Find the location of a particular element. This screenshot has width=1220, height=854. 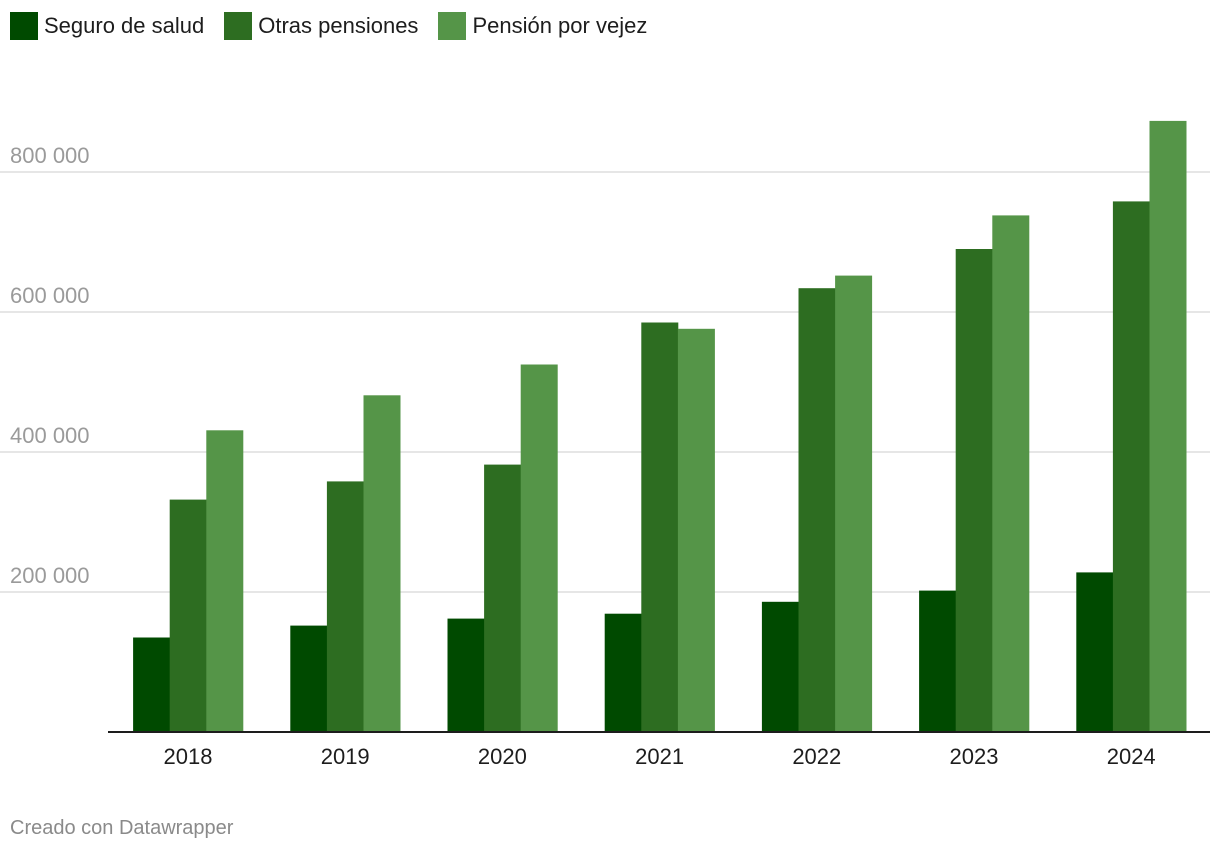

legend-item-pension-por-vejez: Pensión por vejez is located at coordinates (542, 26).